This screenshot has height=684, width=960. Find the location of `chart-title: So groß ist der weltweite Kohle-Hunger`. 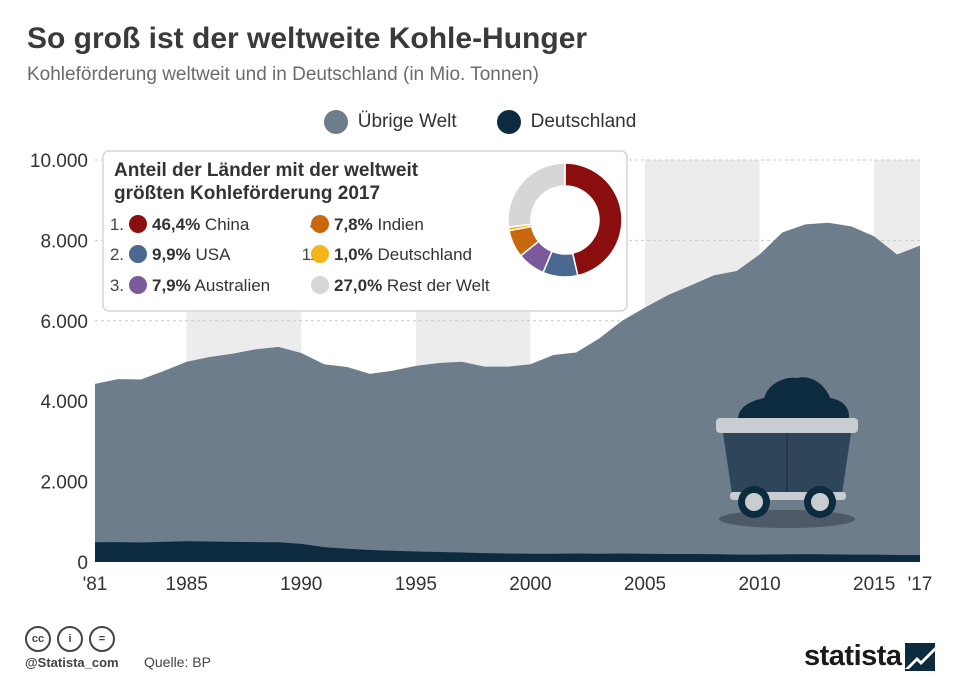

chart-title: So groß ist der weltweite Kohle-Hunger is located at coordinates (307, 38).